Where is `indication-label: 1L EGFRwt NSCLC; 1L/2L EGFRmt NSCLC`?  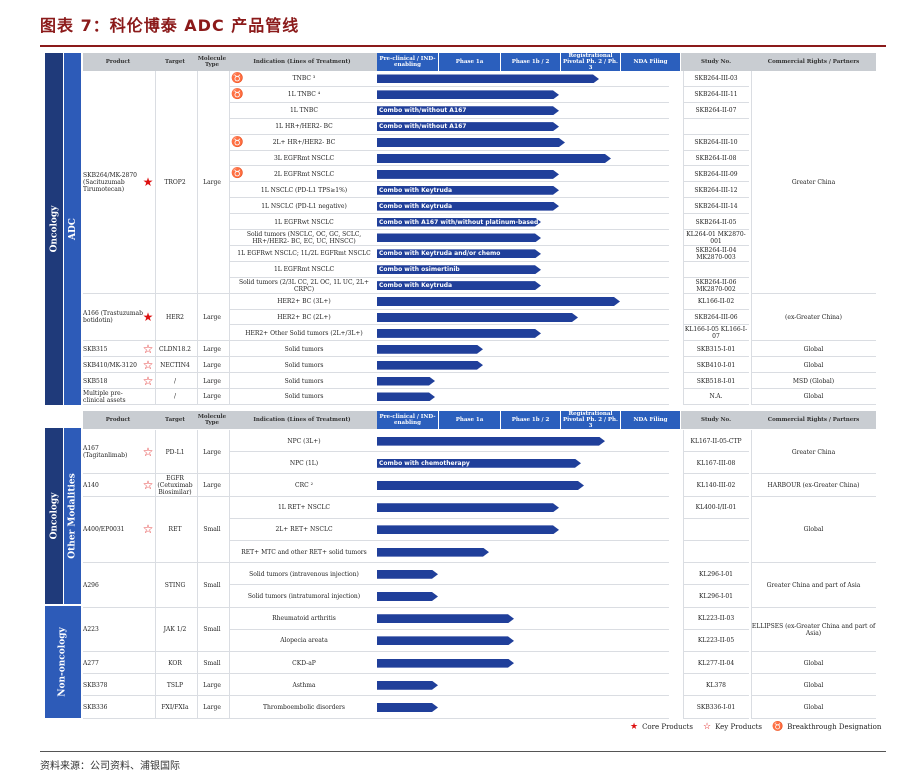
indication-label: 1L EGFRwt NSCLC; 1L/2L EGFRmt NSCLC is located at coordinates (304, 254).